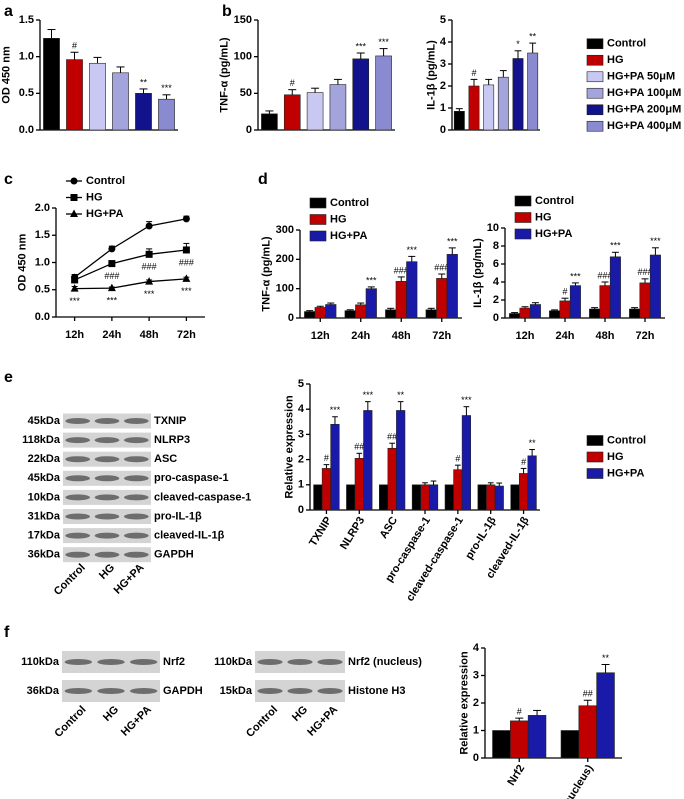 The height and width of the screenshot is (799, 684). What do you see at coordinates (533, 36) in the screenshot?
I see `significance-label: **` at bounding box center [533, 36].